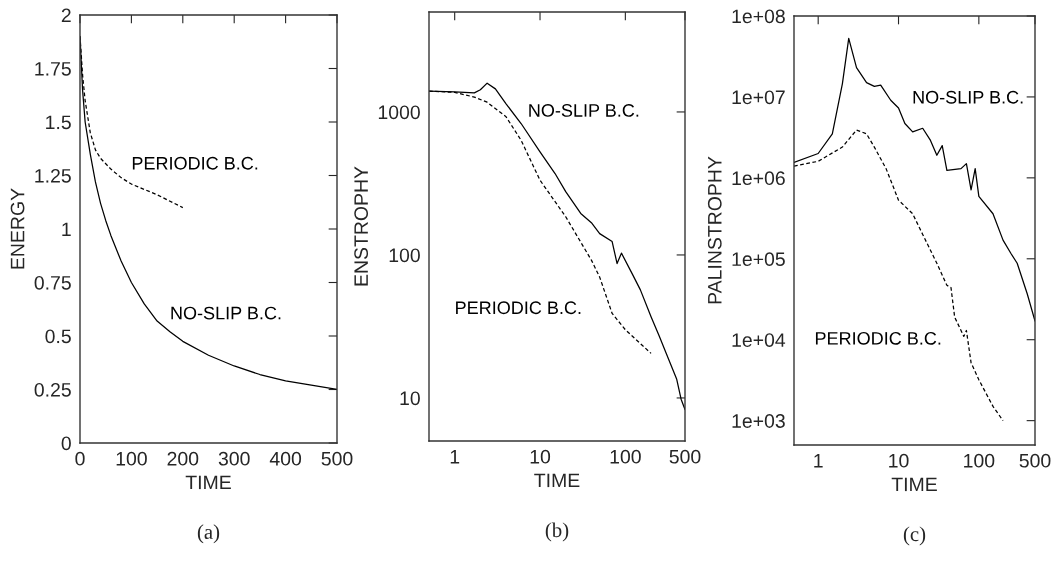 Image resolution: width=1052 pixels, height=563 pixels. I want to click on x-tick-label: 300, so click(234, 458).